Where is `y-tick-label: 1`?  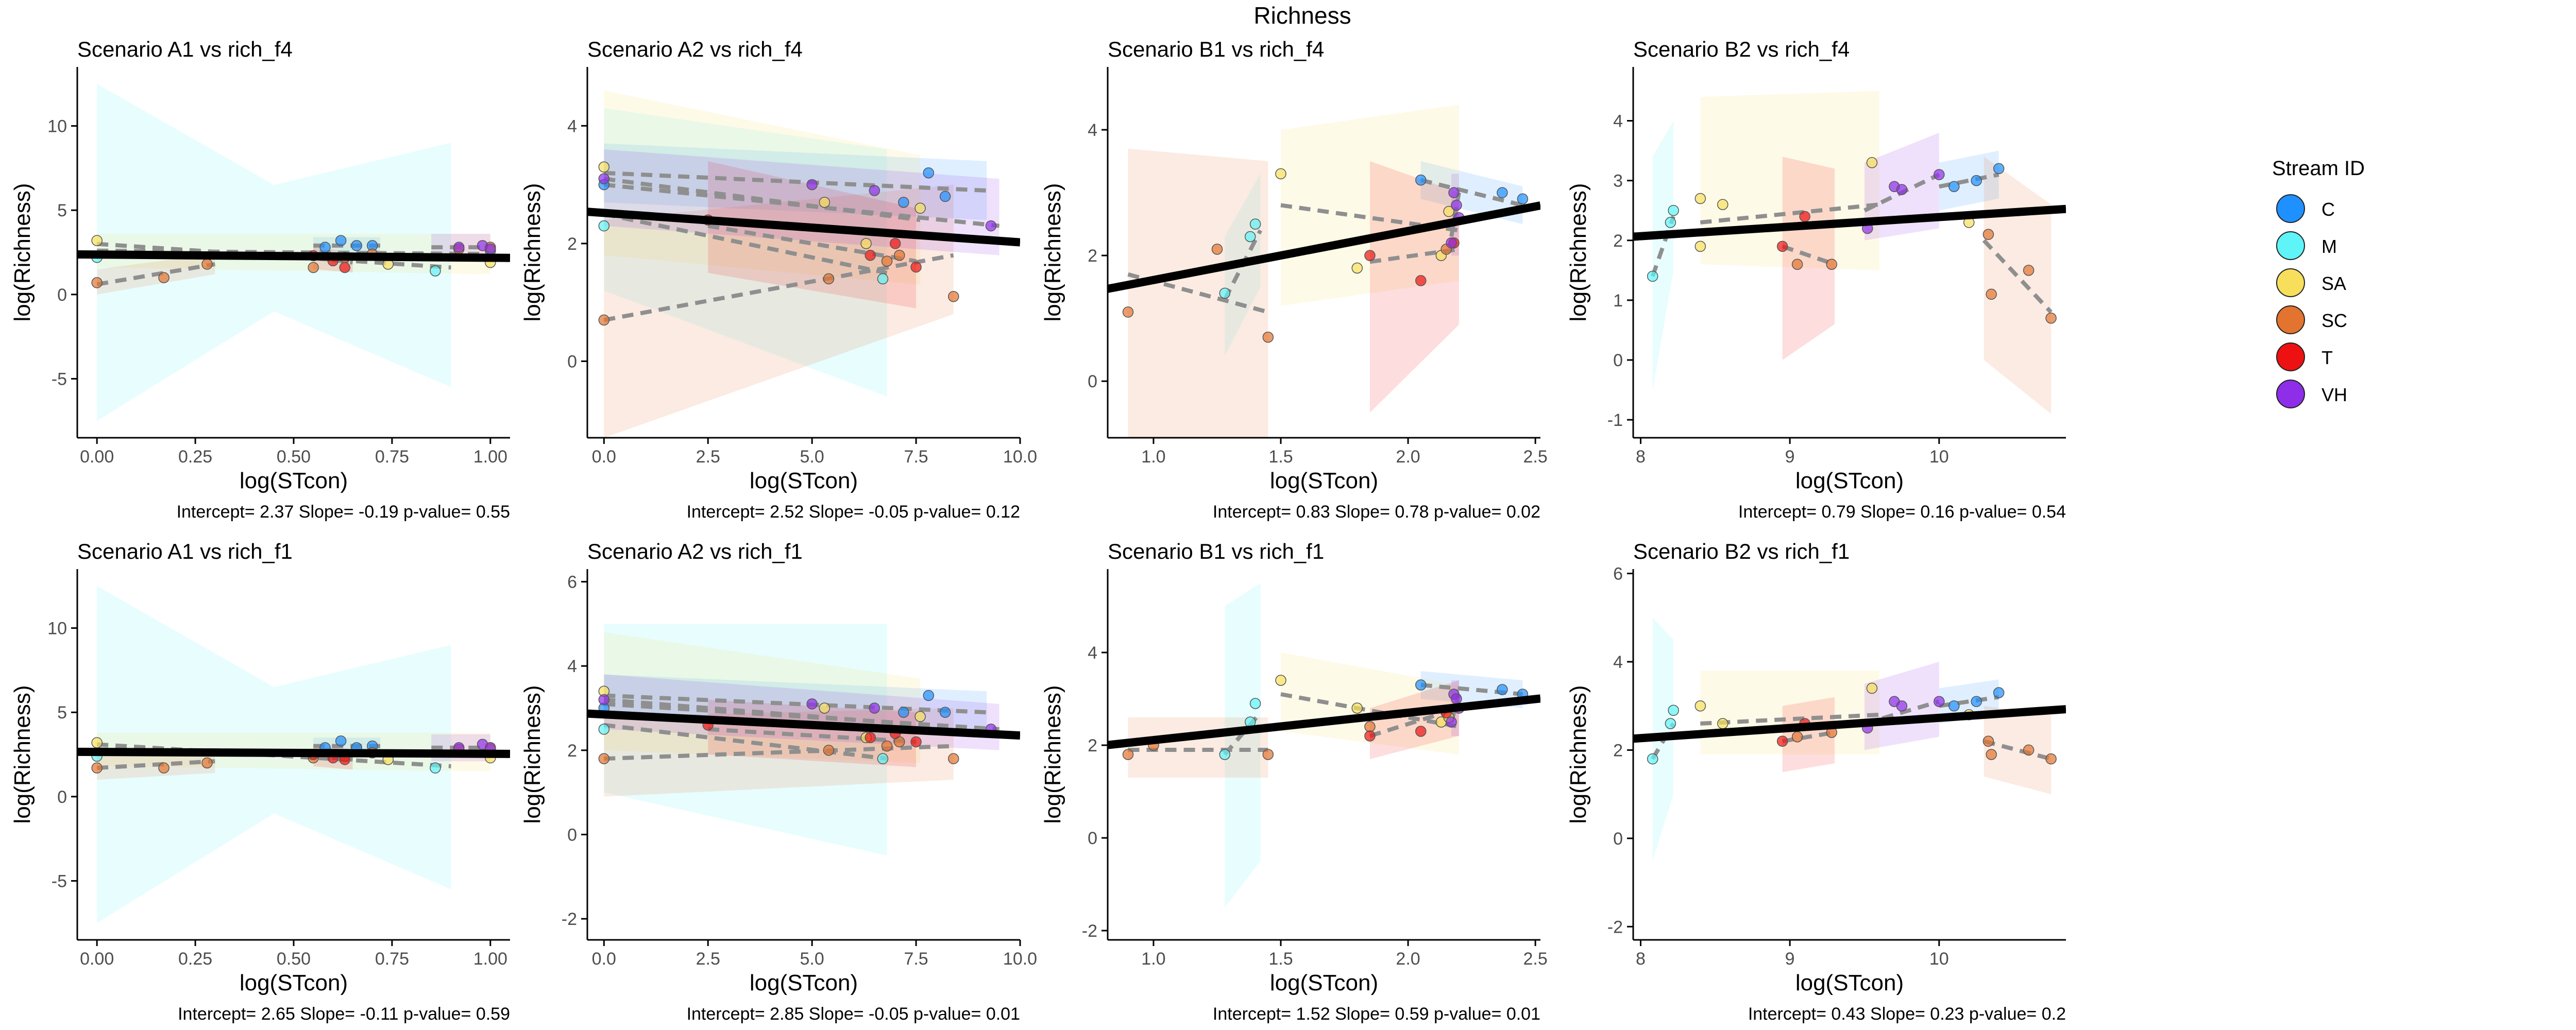 y-tick-label: 1 is located at coordinates (1618, 301).